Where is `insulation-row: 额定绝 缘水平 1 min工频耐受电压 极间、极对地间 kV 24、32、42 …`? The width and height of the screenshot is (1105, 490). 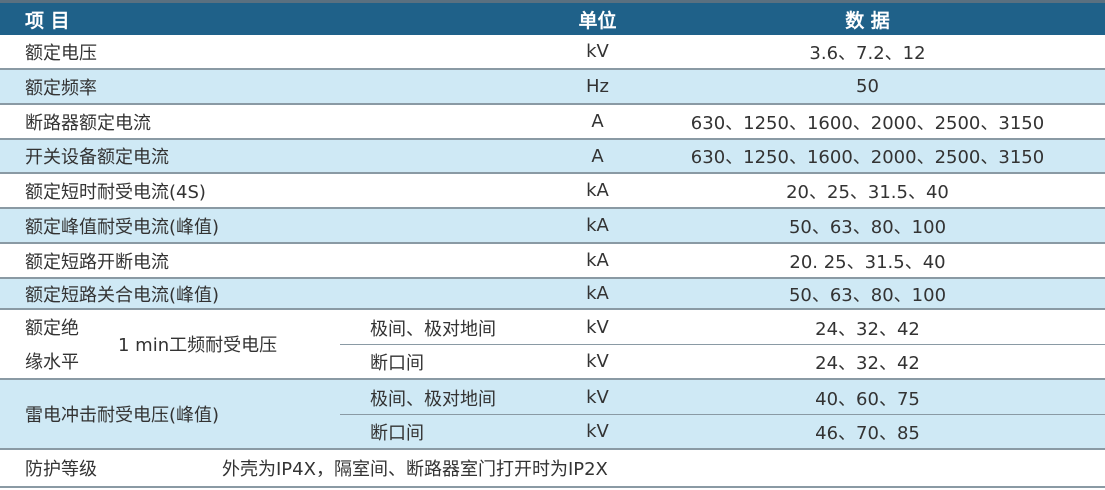 insulation-row: 额定绝 缘水平 1 min工频耐受电压 极间、极对地间 kV 24、32、42 … is located at coordinates (552, 345).